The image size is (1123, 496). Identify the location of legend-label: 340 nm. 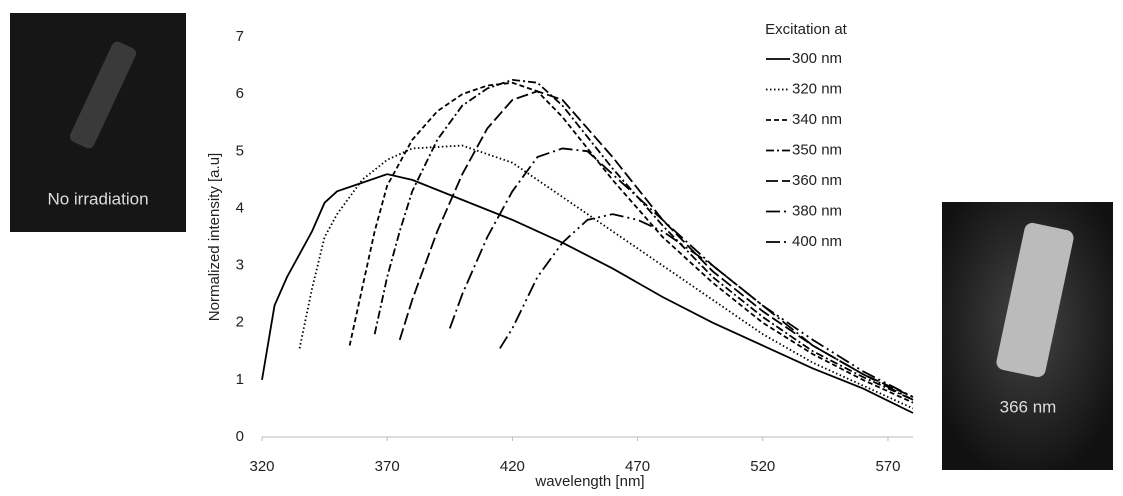
(817, 119).